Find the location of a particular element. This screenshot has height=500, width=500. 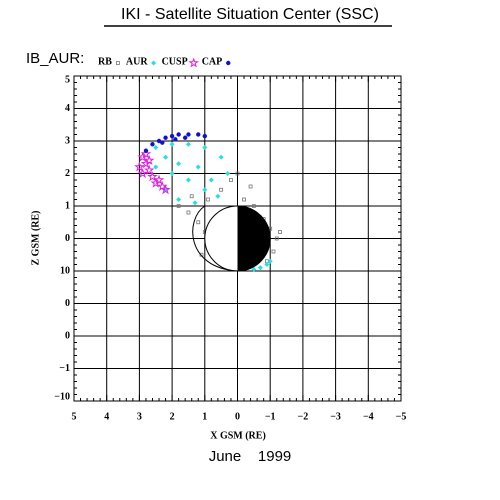

x-tick-label: −3 is located at coordinates (335, 416).